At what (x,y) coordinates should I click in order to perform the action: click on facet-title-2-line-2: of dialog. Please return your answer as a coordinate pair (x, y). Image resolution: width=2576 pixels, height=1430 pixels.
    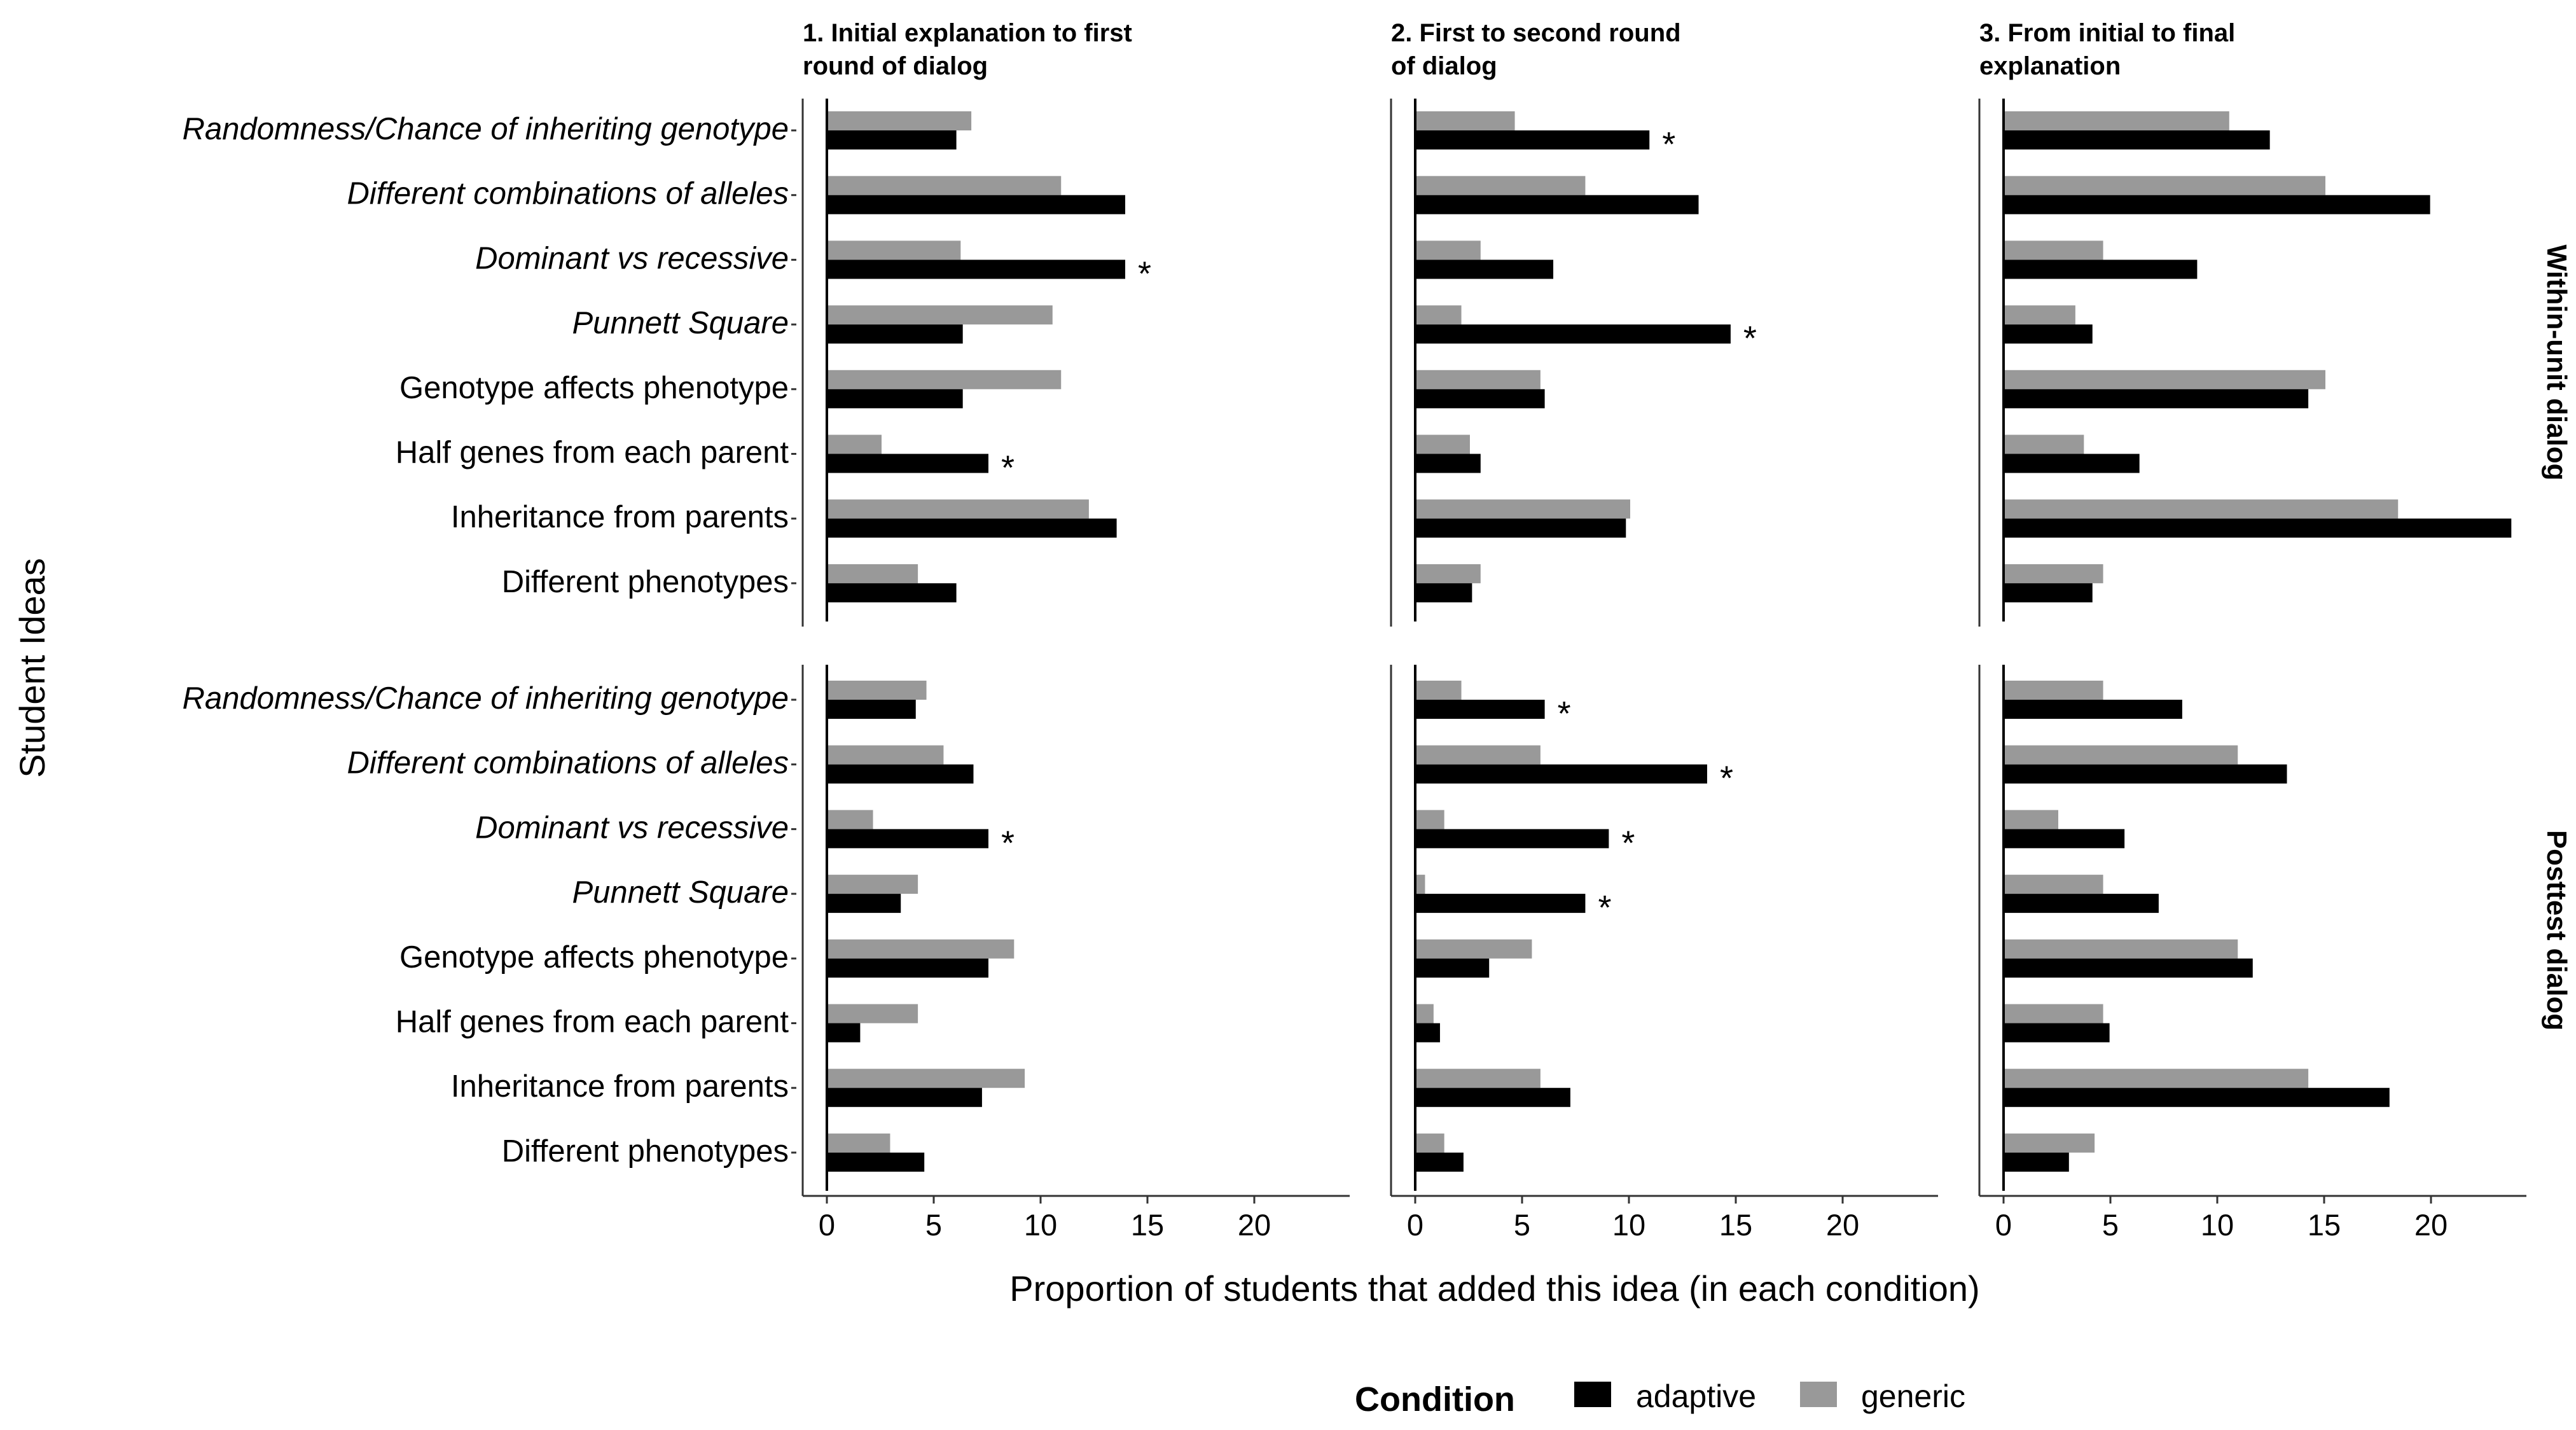
    Looking at the image, I should click on (1444, 66).